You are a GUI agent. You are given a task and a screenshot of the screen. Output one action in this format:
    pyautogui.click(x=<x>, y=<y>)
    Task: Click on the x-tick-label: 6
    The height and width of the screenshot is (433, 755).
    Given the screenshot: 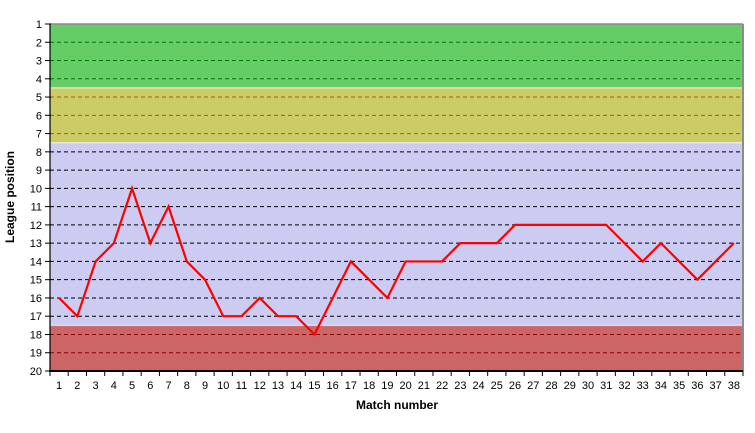 What is the action you would take?
    pyautogui.click(x=150, y=386)
    